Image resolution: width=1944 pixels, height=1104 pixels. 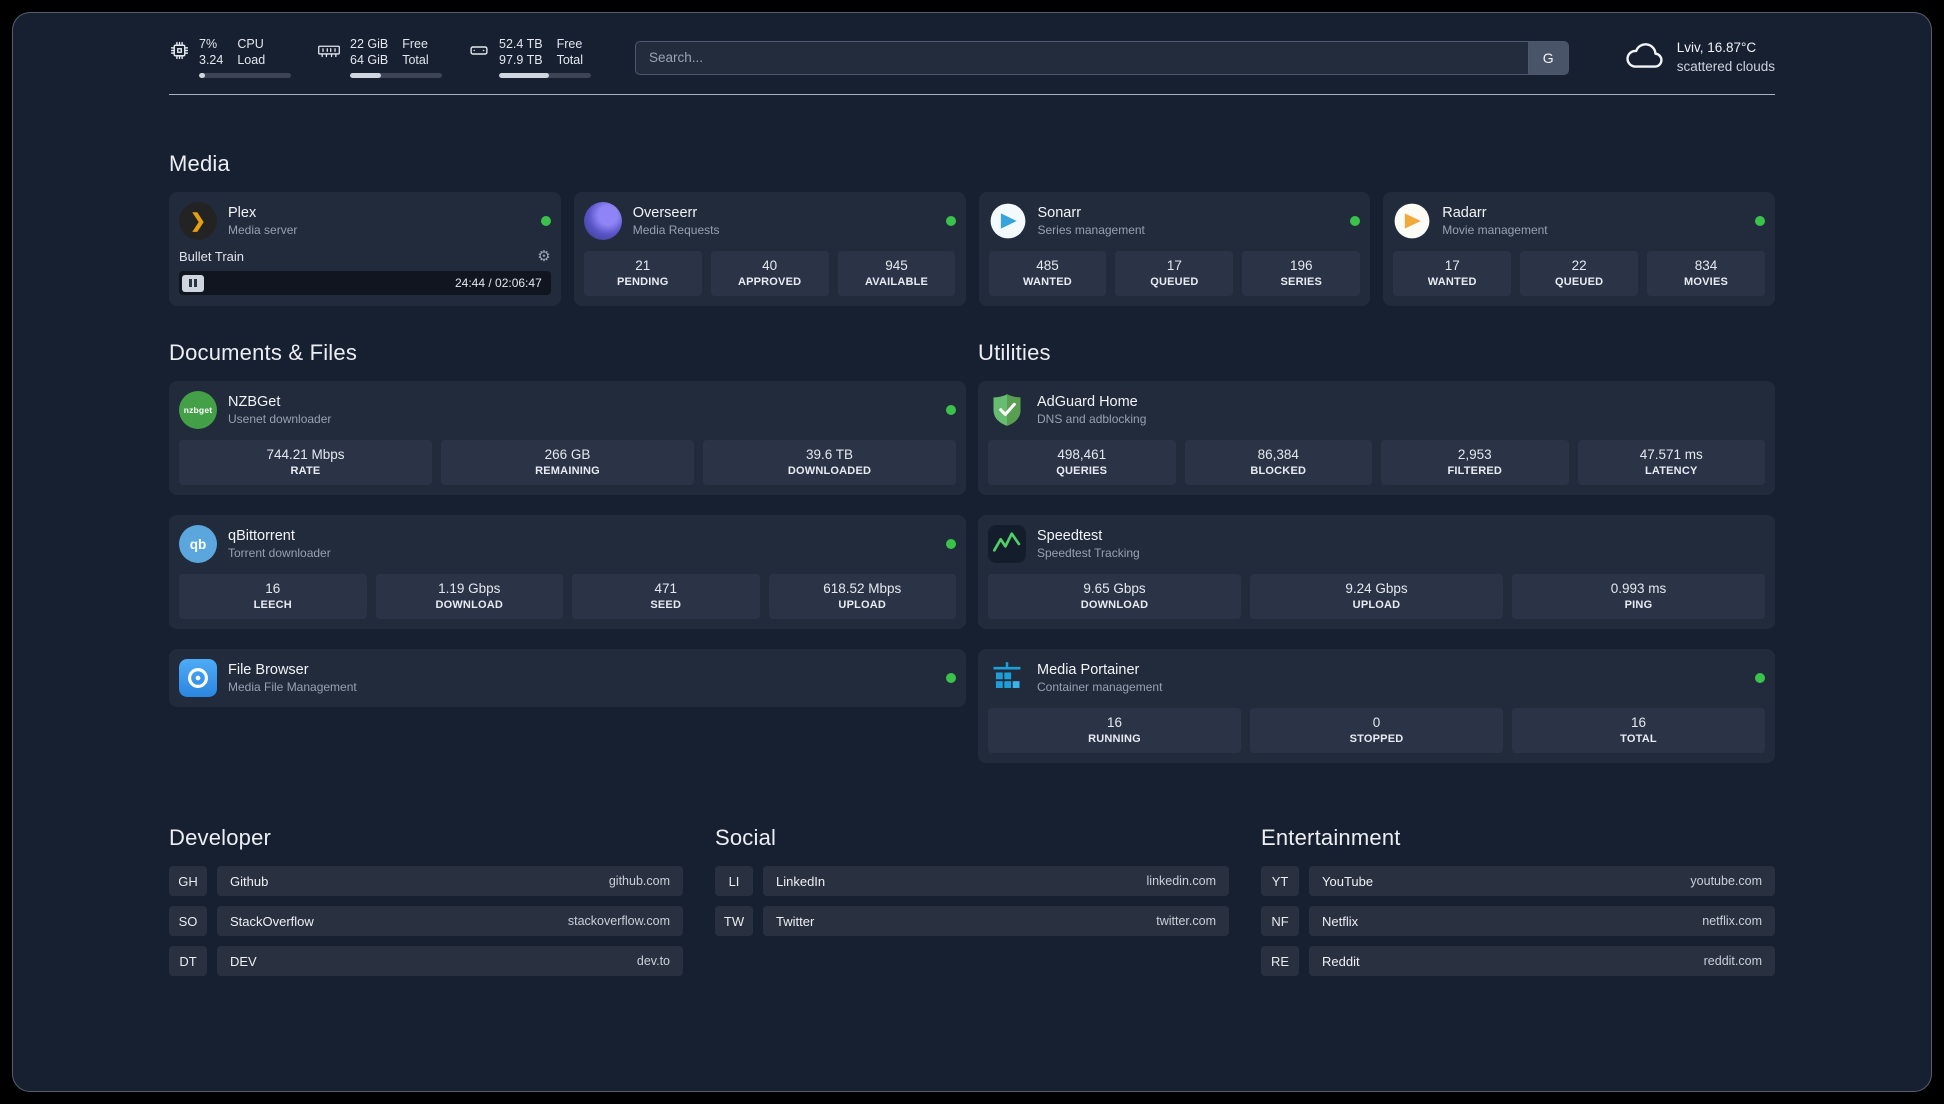 What do you see at coordinates (1495, 229) in the screenshot?
I see `app-subtitle: Movie management` at bounding box center [1495, 229].